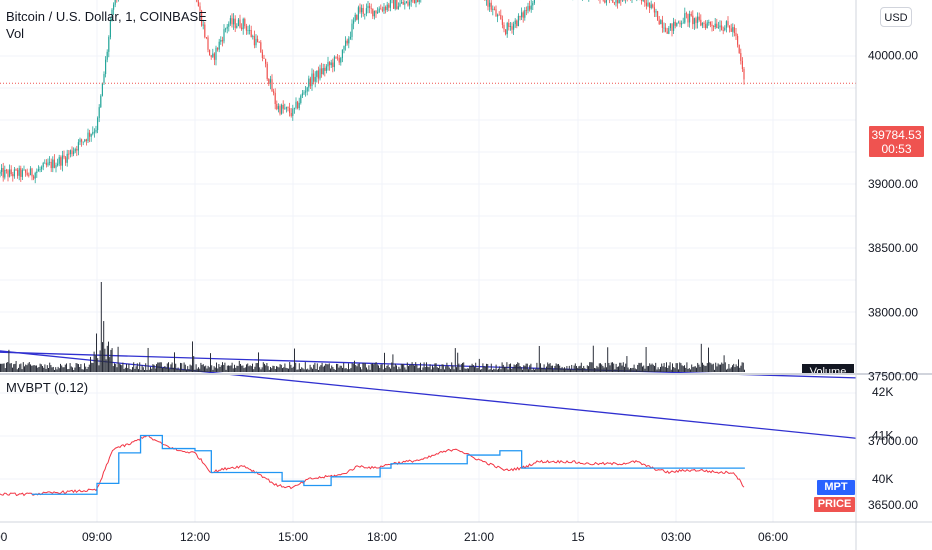  I want to click on symbol-title: Bitcoin / U.S. Dollar, 1, COINBASE, so click(106, 16).